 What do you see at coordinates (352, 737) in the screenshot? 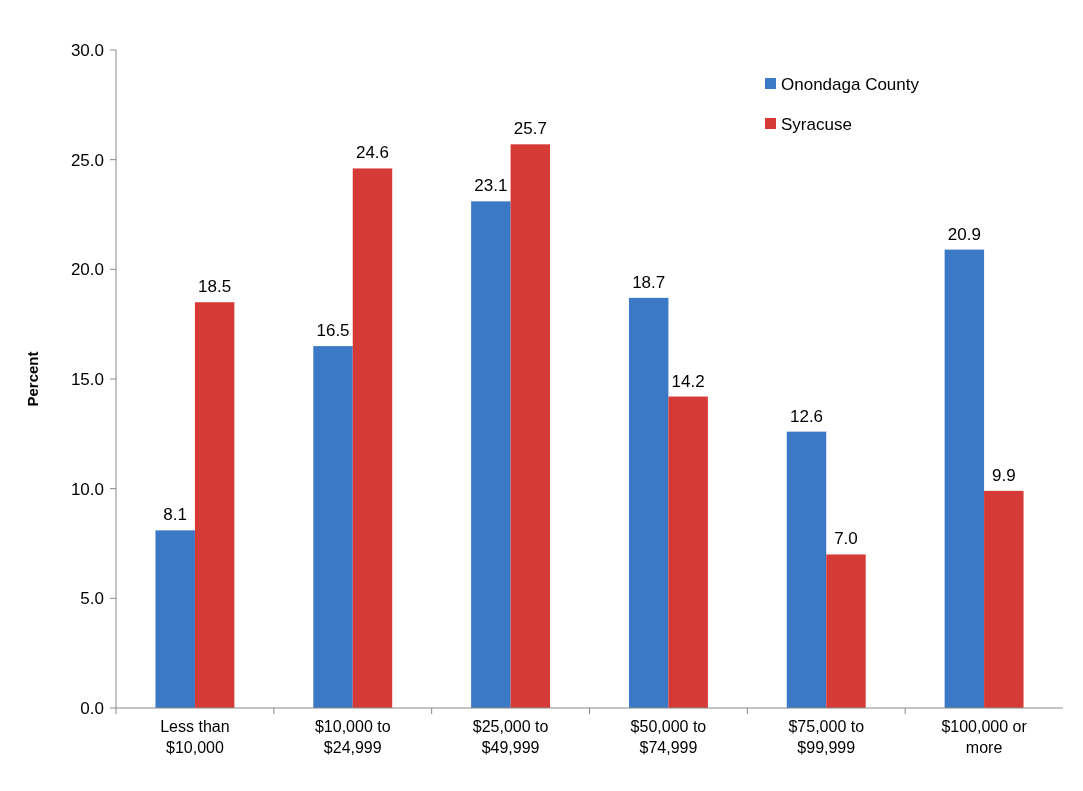
I see `x-tick-label: $10,000 to $24,999` at bounding box center [352, 737].